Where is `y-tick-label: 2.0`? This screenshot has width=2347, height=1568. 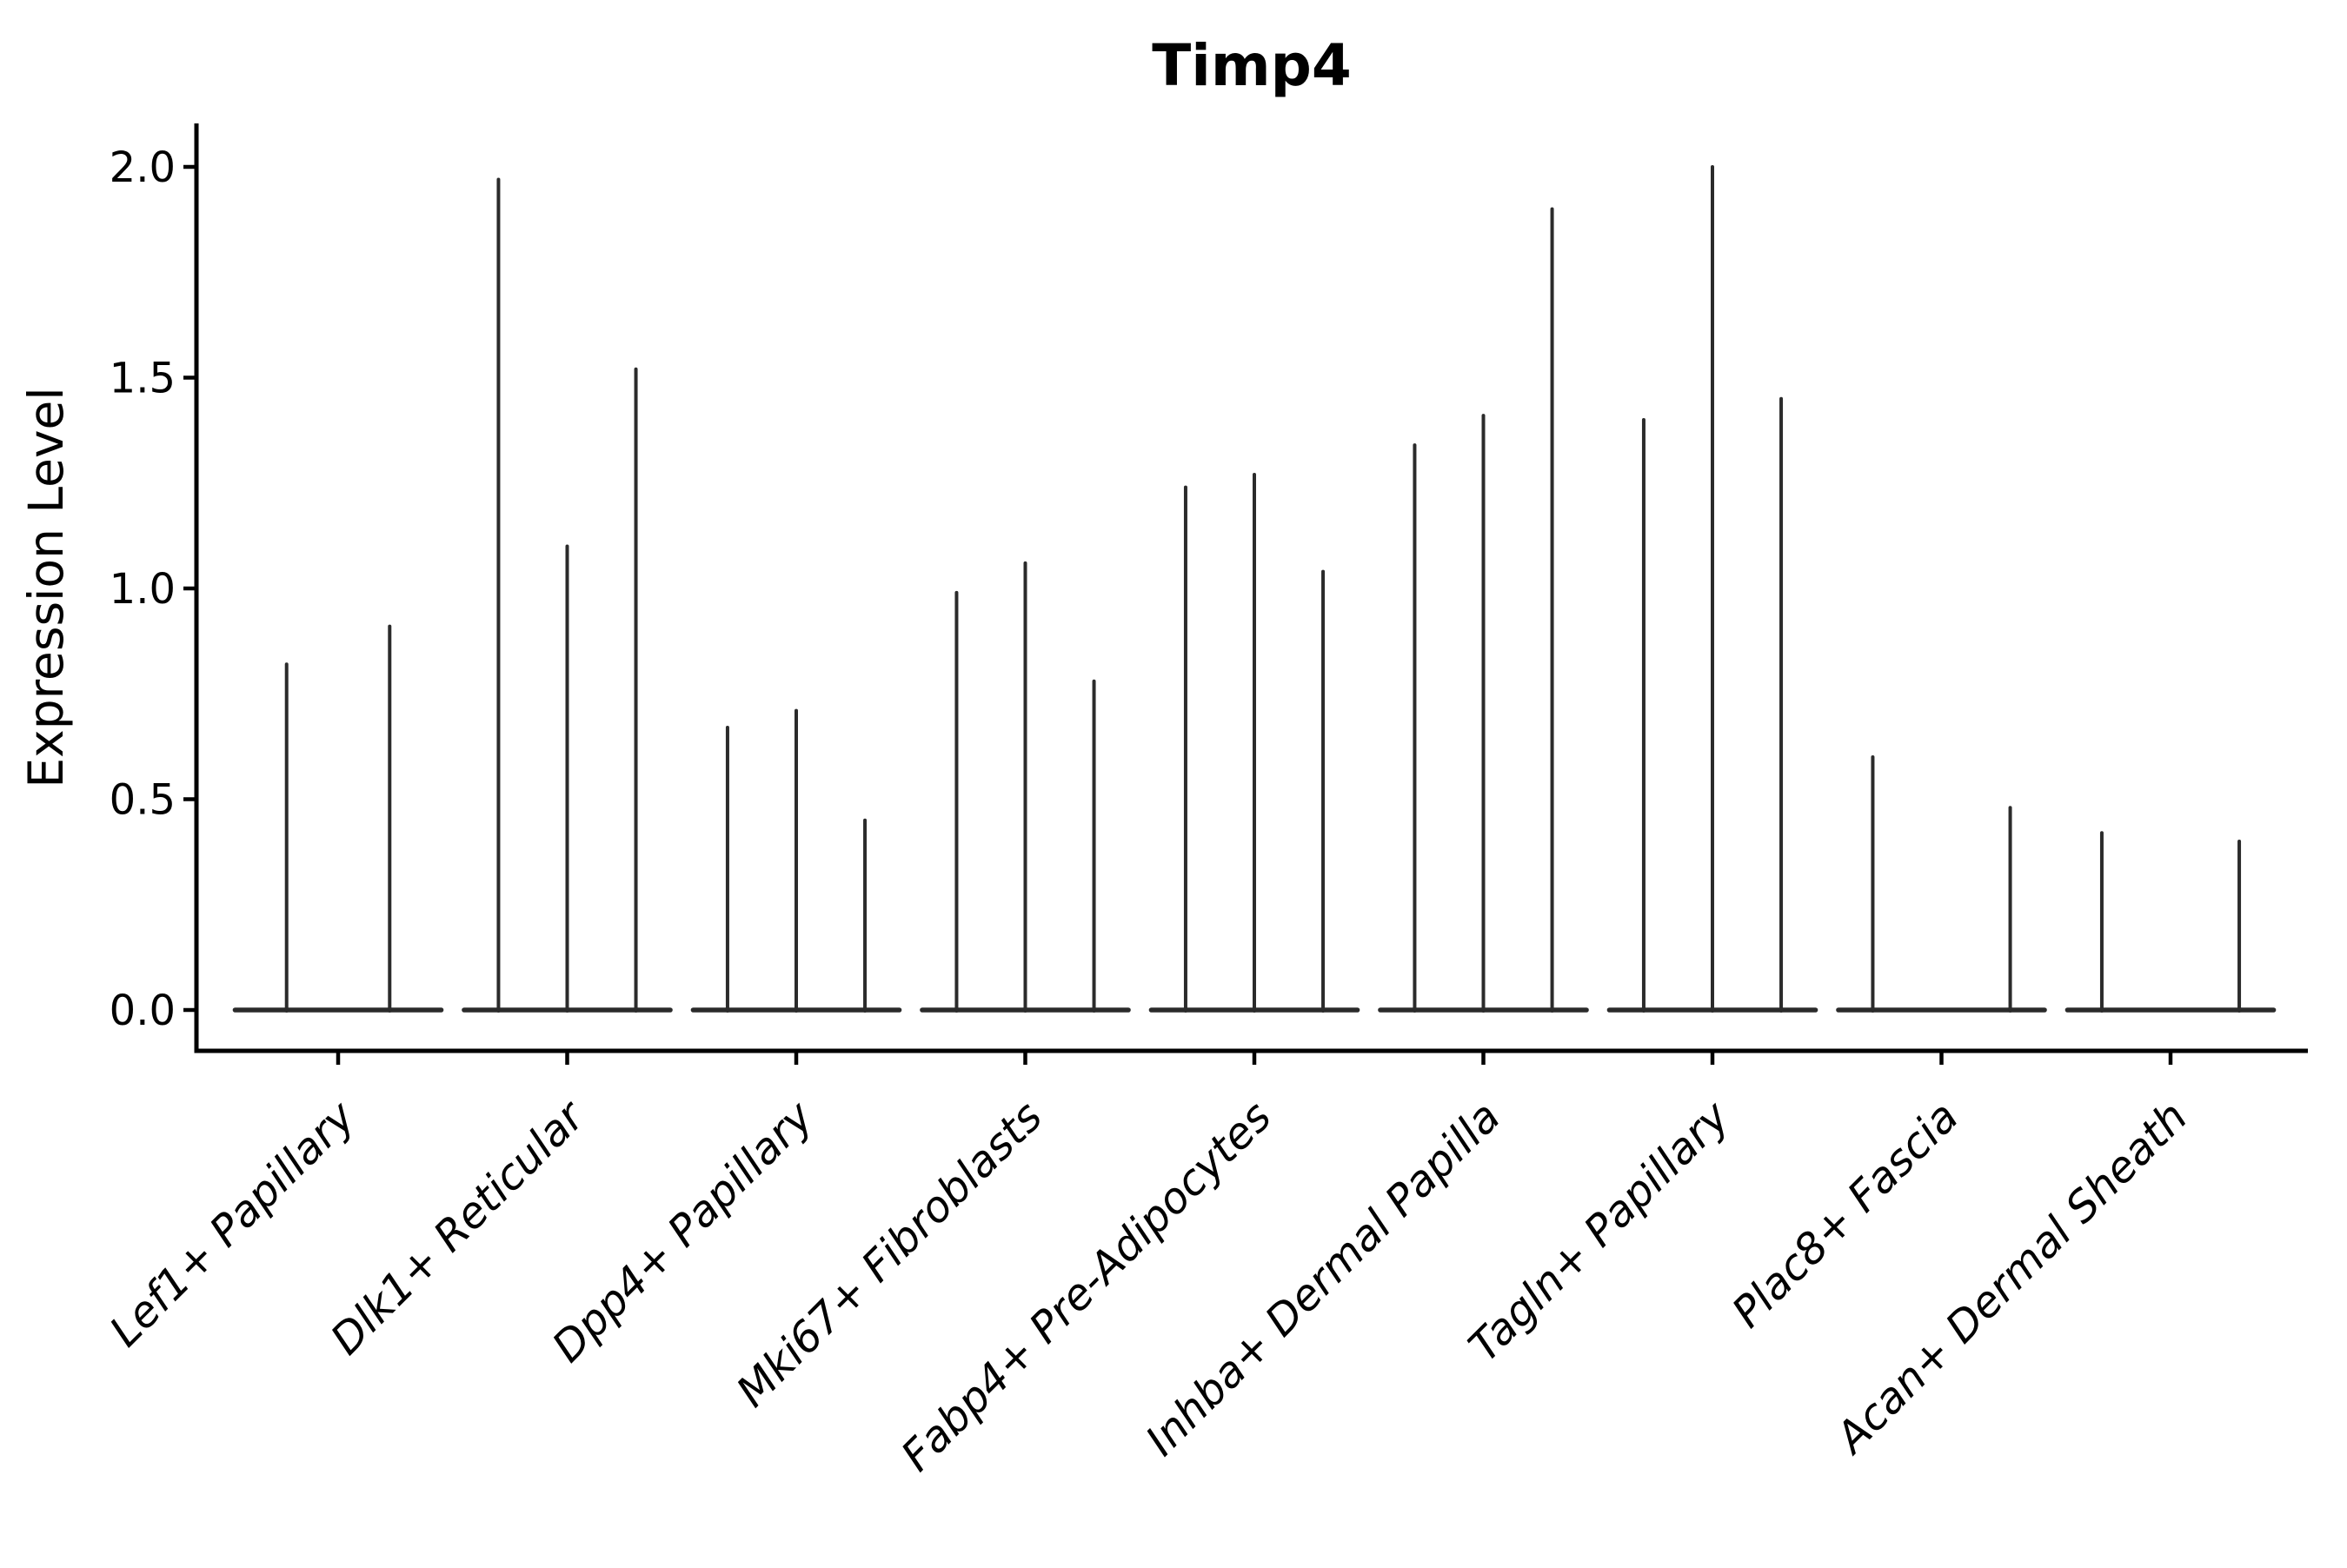
y-tick-label: 2.0 is located at coordinates (143, 167).